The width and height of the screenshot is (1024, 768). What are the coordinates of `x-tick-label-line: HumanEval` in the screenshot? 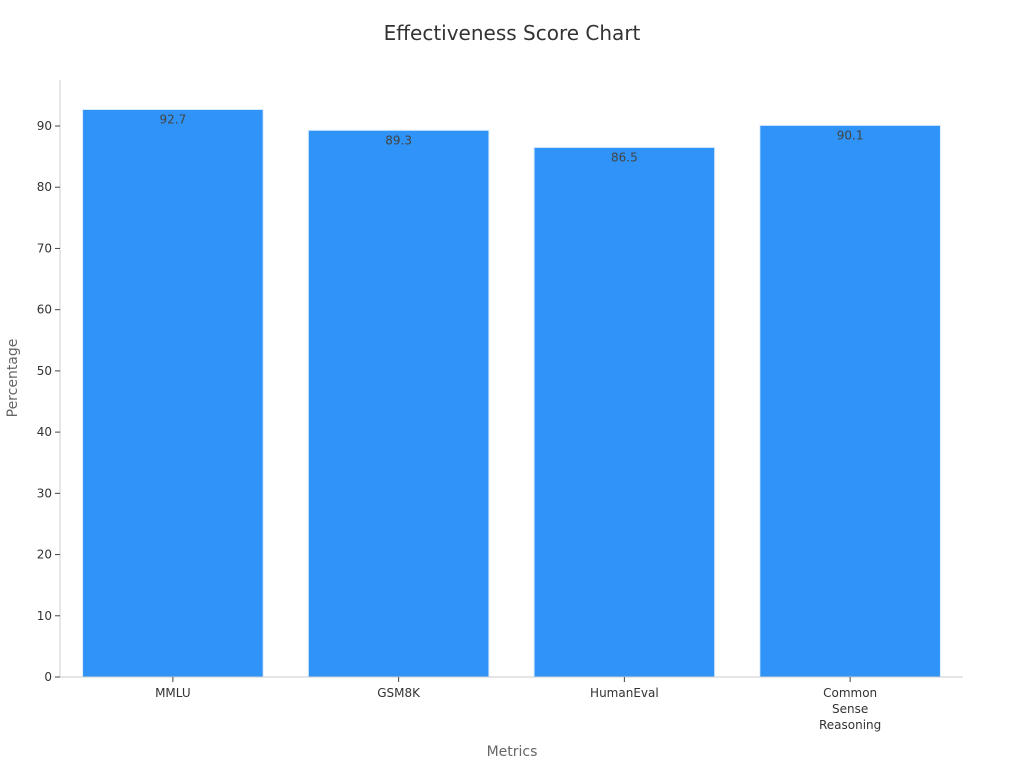 It's located at (624, 693).